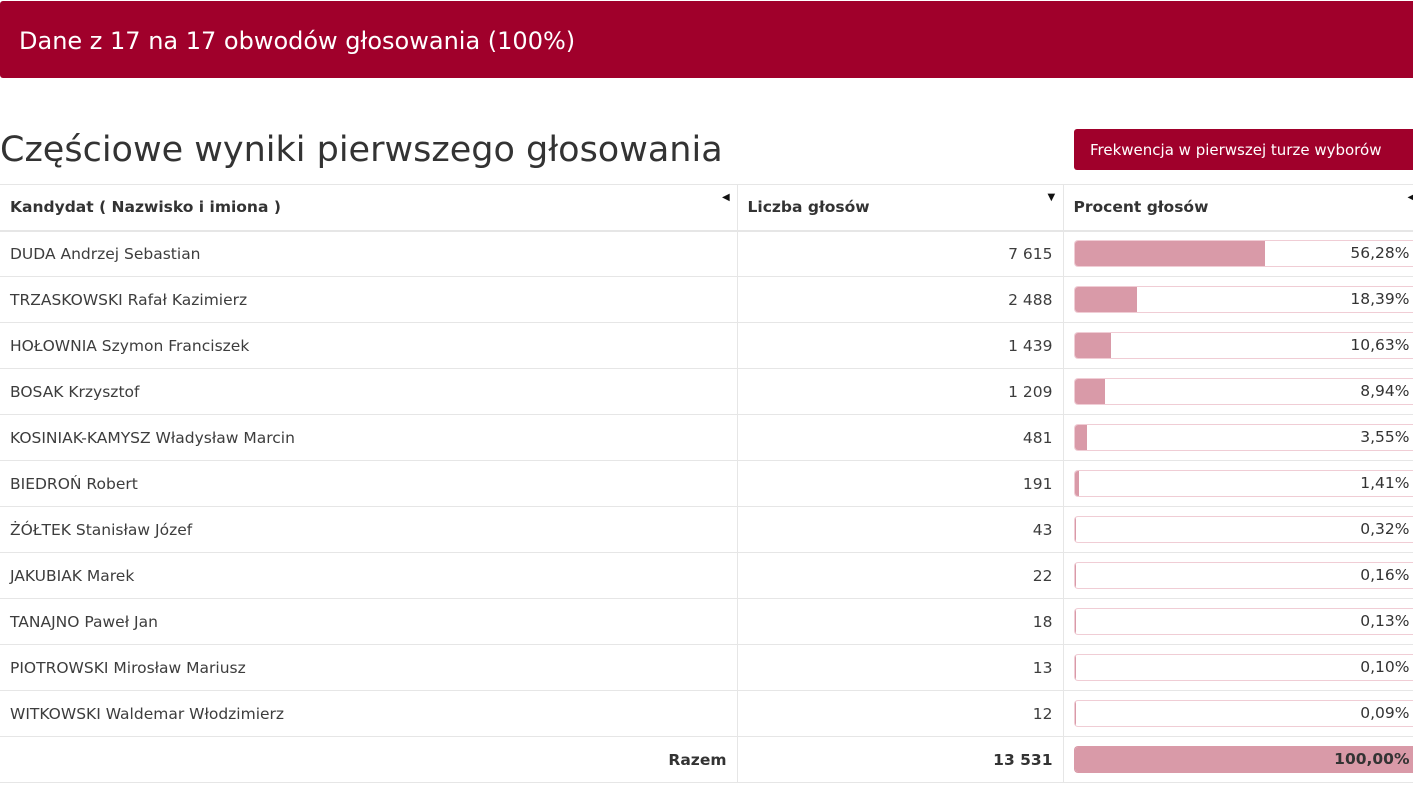  I want to click on percent-bar: 56,28%, so click(1243, 254).